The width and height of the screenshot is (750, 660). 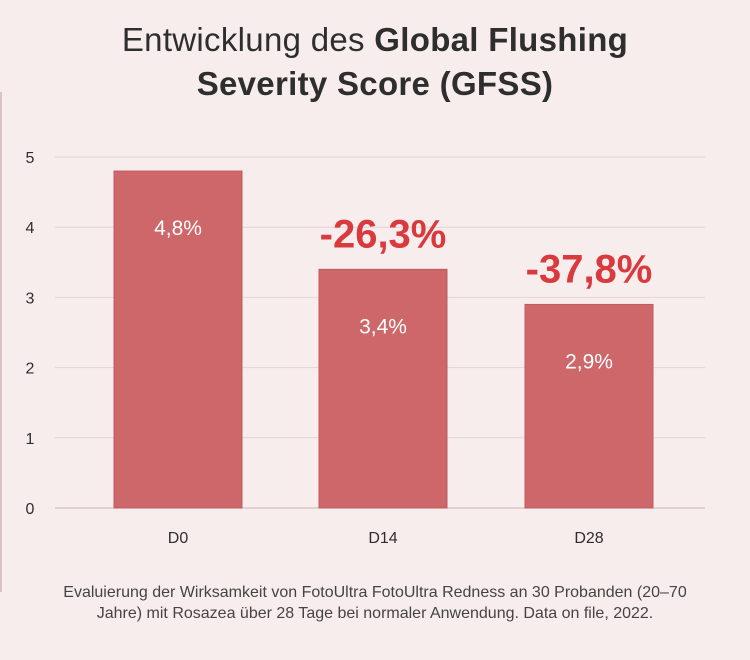 What do you see at coordinates (30, 509) in the screenshot?
I see `y-tick-label: 0` at bounding box center [30, 509].